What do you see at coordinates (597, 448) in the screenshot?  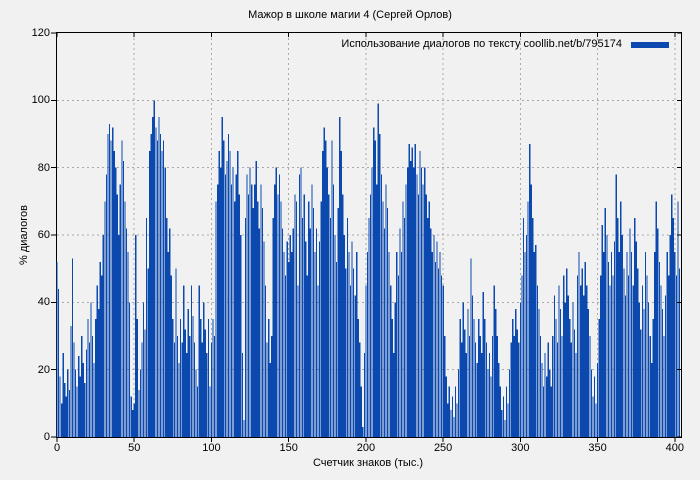 I see `x-tick-label: 350` at bounding box center [597, 448].